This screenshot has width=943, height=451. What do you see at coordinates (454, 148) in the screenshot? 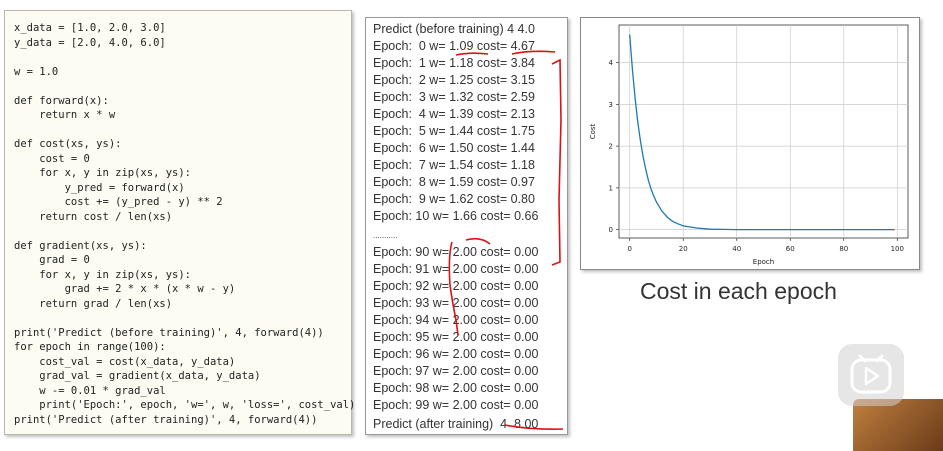
I see `epoch-line: Epoch: 6 w= 1.50 cost= 1.44` at bounding box center [454, 148].